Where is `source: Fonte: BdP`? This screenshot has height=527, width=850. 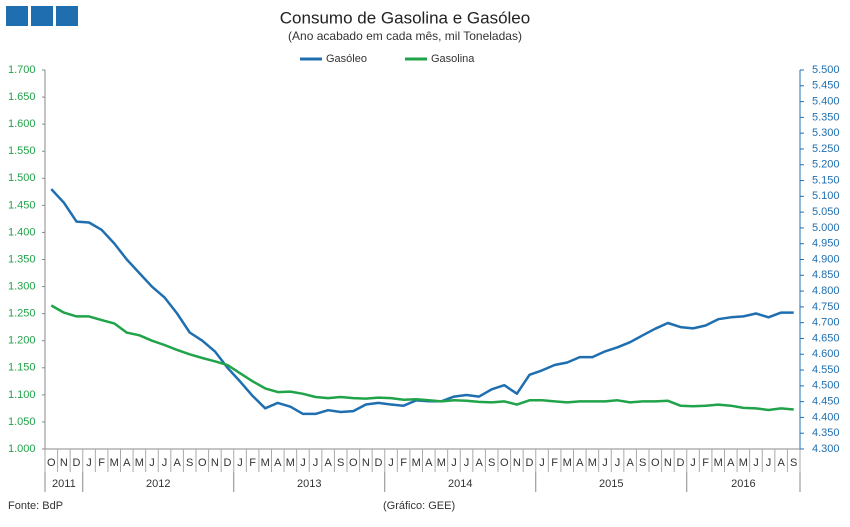 source: Fonte: BdP is located at coordinates (35, 506).